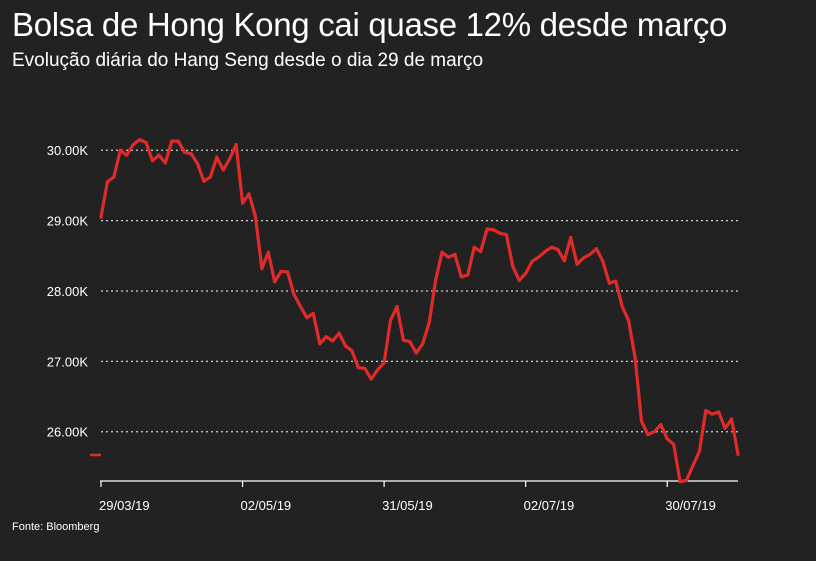 The image size is (816, 561). What do you see at coordinates (68, 221) in the screenshot?
I see `y-tick-label: 29.00K` at bounding box center [68, 221].